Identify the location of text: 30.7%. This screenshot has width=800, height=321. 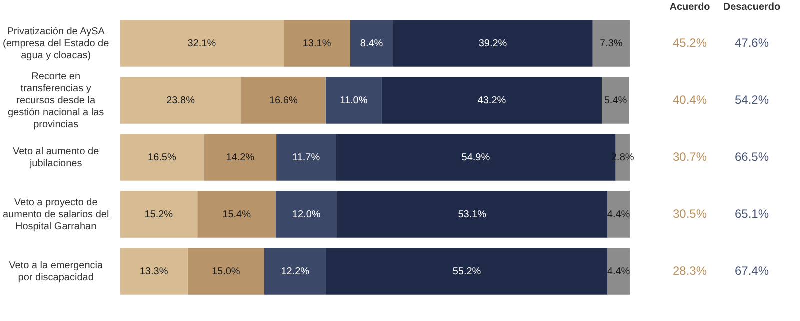
(690, 157).